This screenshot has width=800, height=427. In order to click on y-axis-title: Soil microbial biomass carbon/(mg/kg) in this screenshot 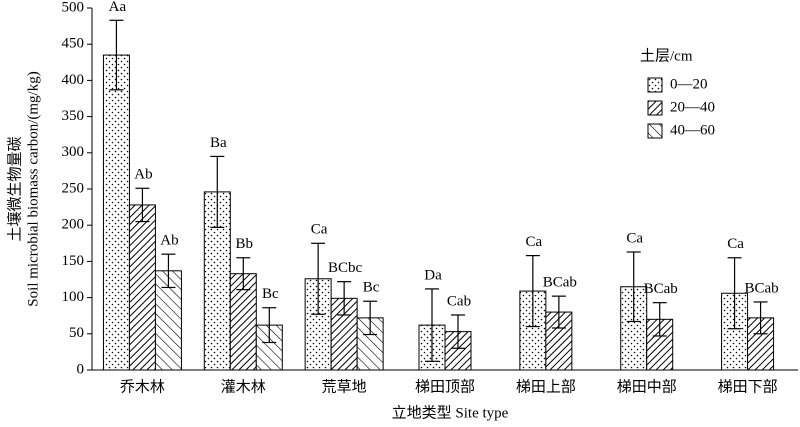, I will do `click(33, 188)`.